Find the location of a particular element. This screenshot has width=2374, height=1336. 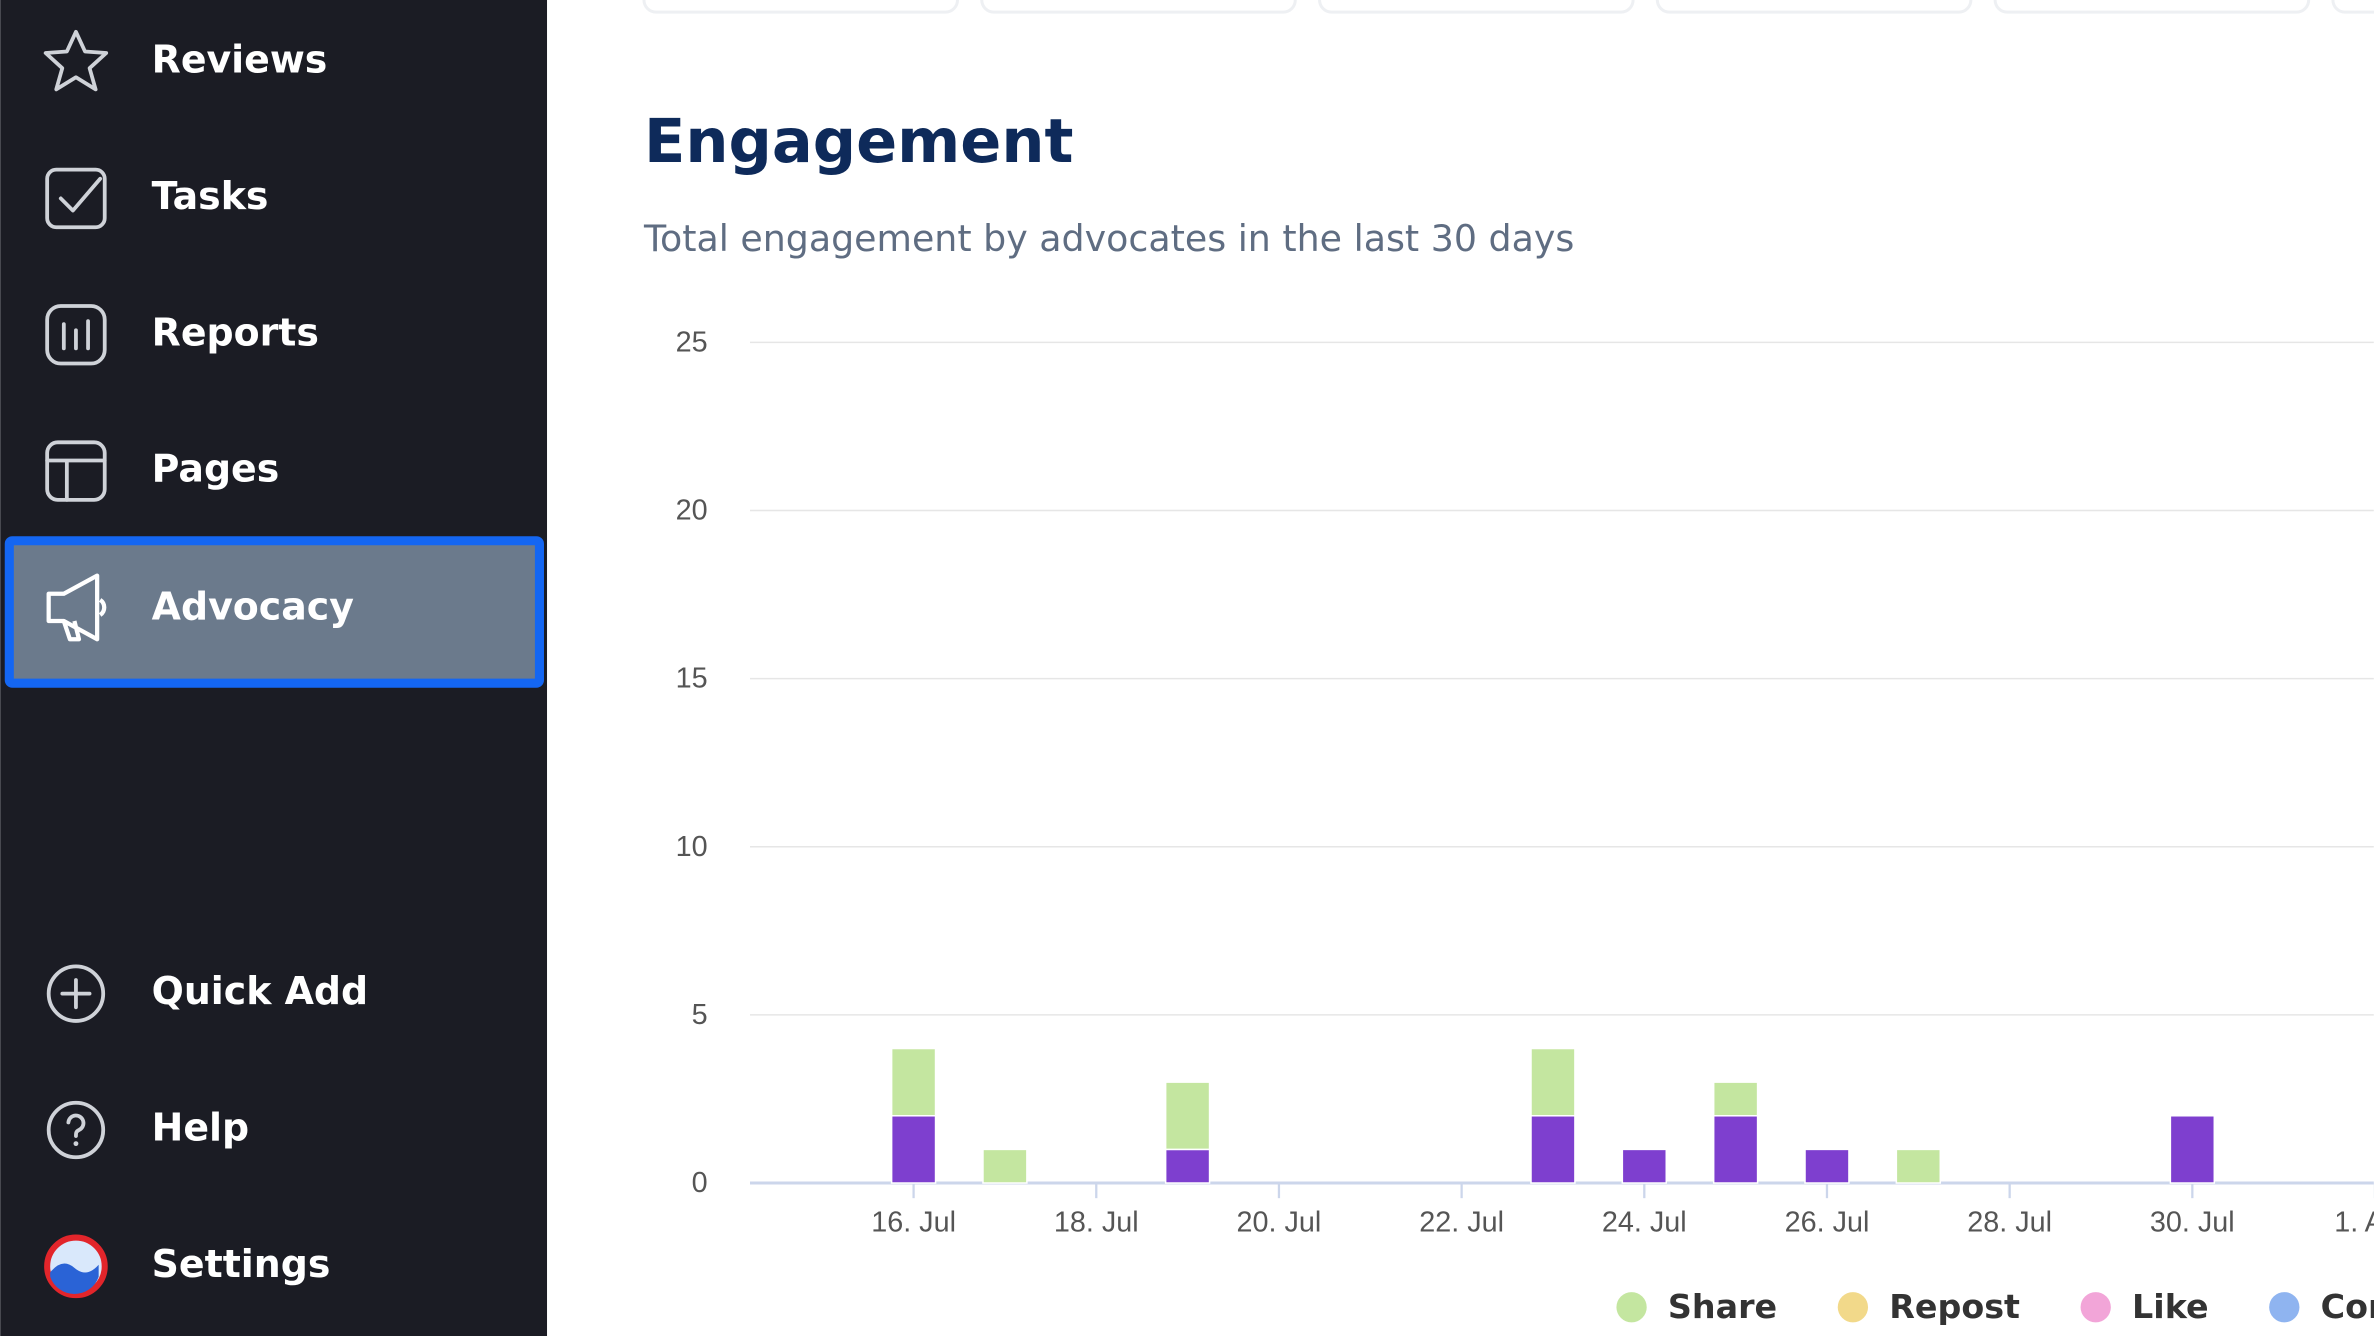

x-tick-label: 22. Jul is located at coordinates (1461, 1223).